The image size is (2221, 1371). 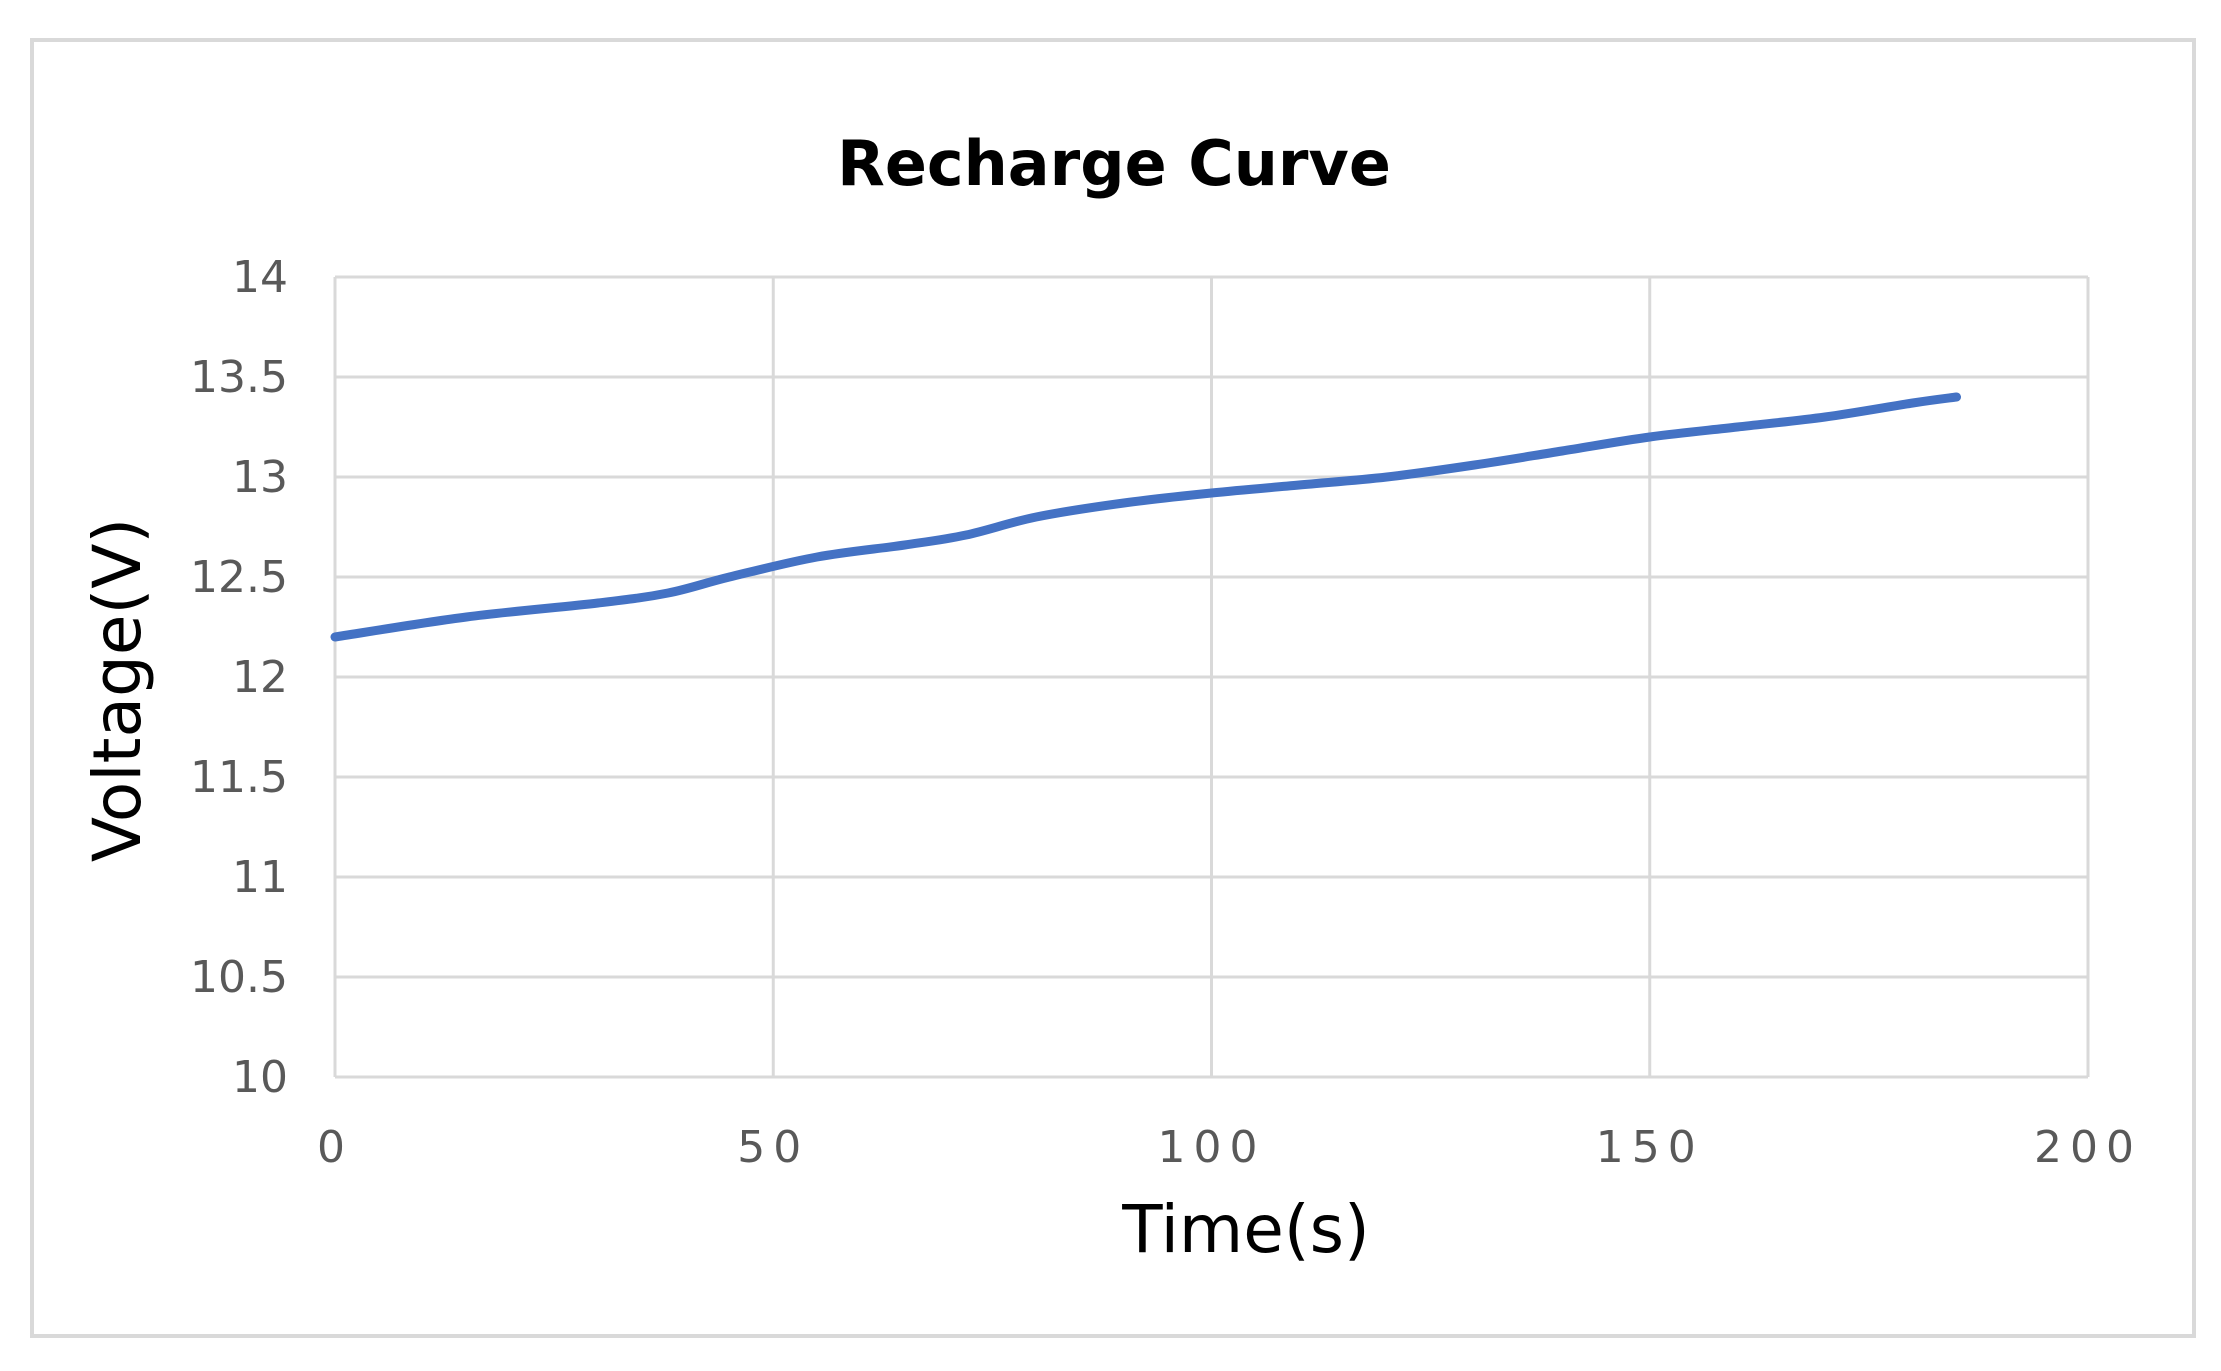 What do you see at coordinates (773, 1147) in the screenshot?
I see `x-tick-label: 50` at bounding box center [773, 1147].